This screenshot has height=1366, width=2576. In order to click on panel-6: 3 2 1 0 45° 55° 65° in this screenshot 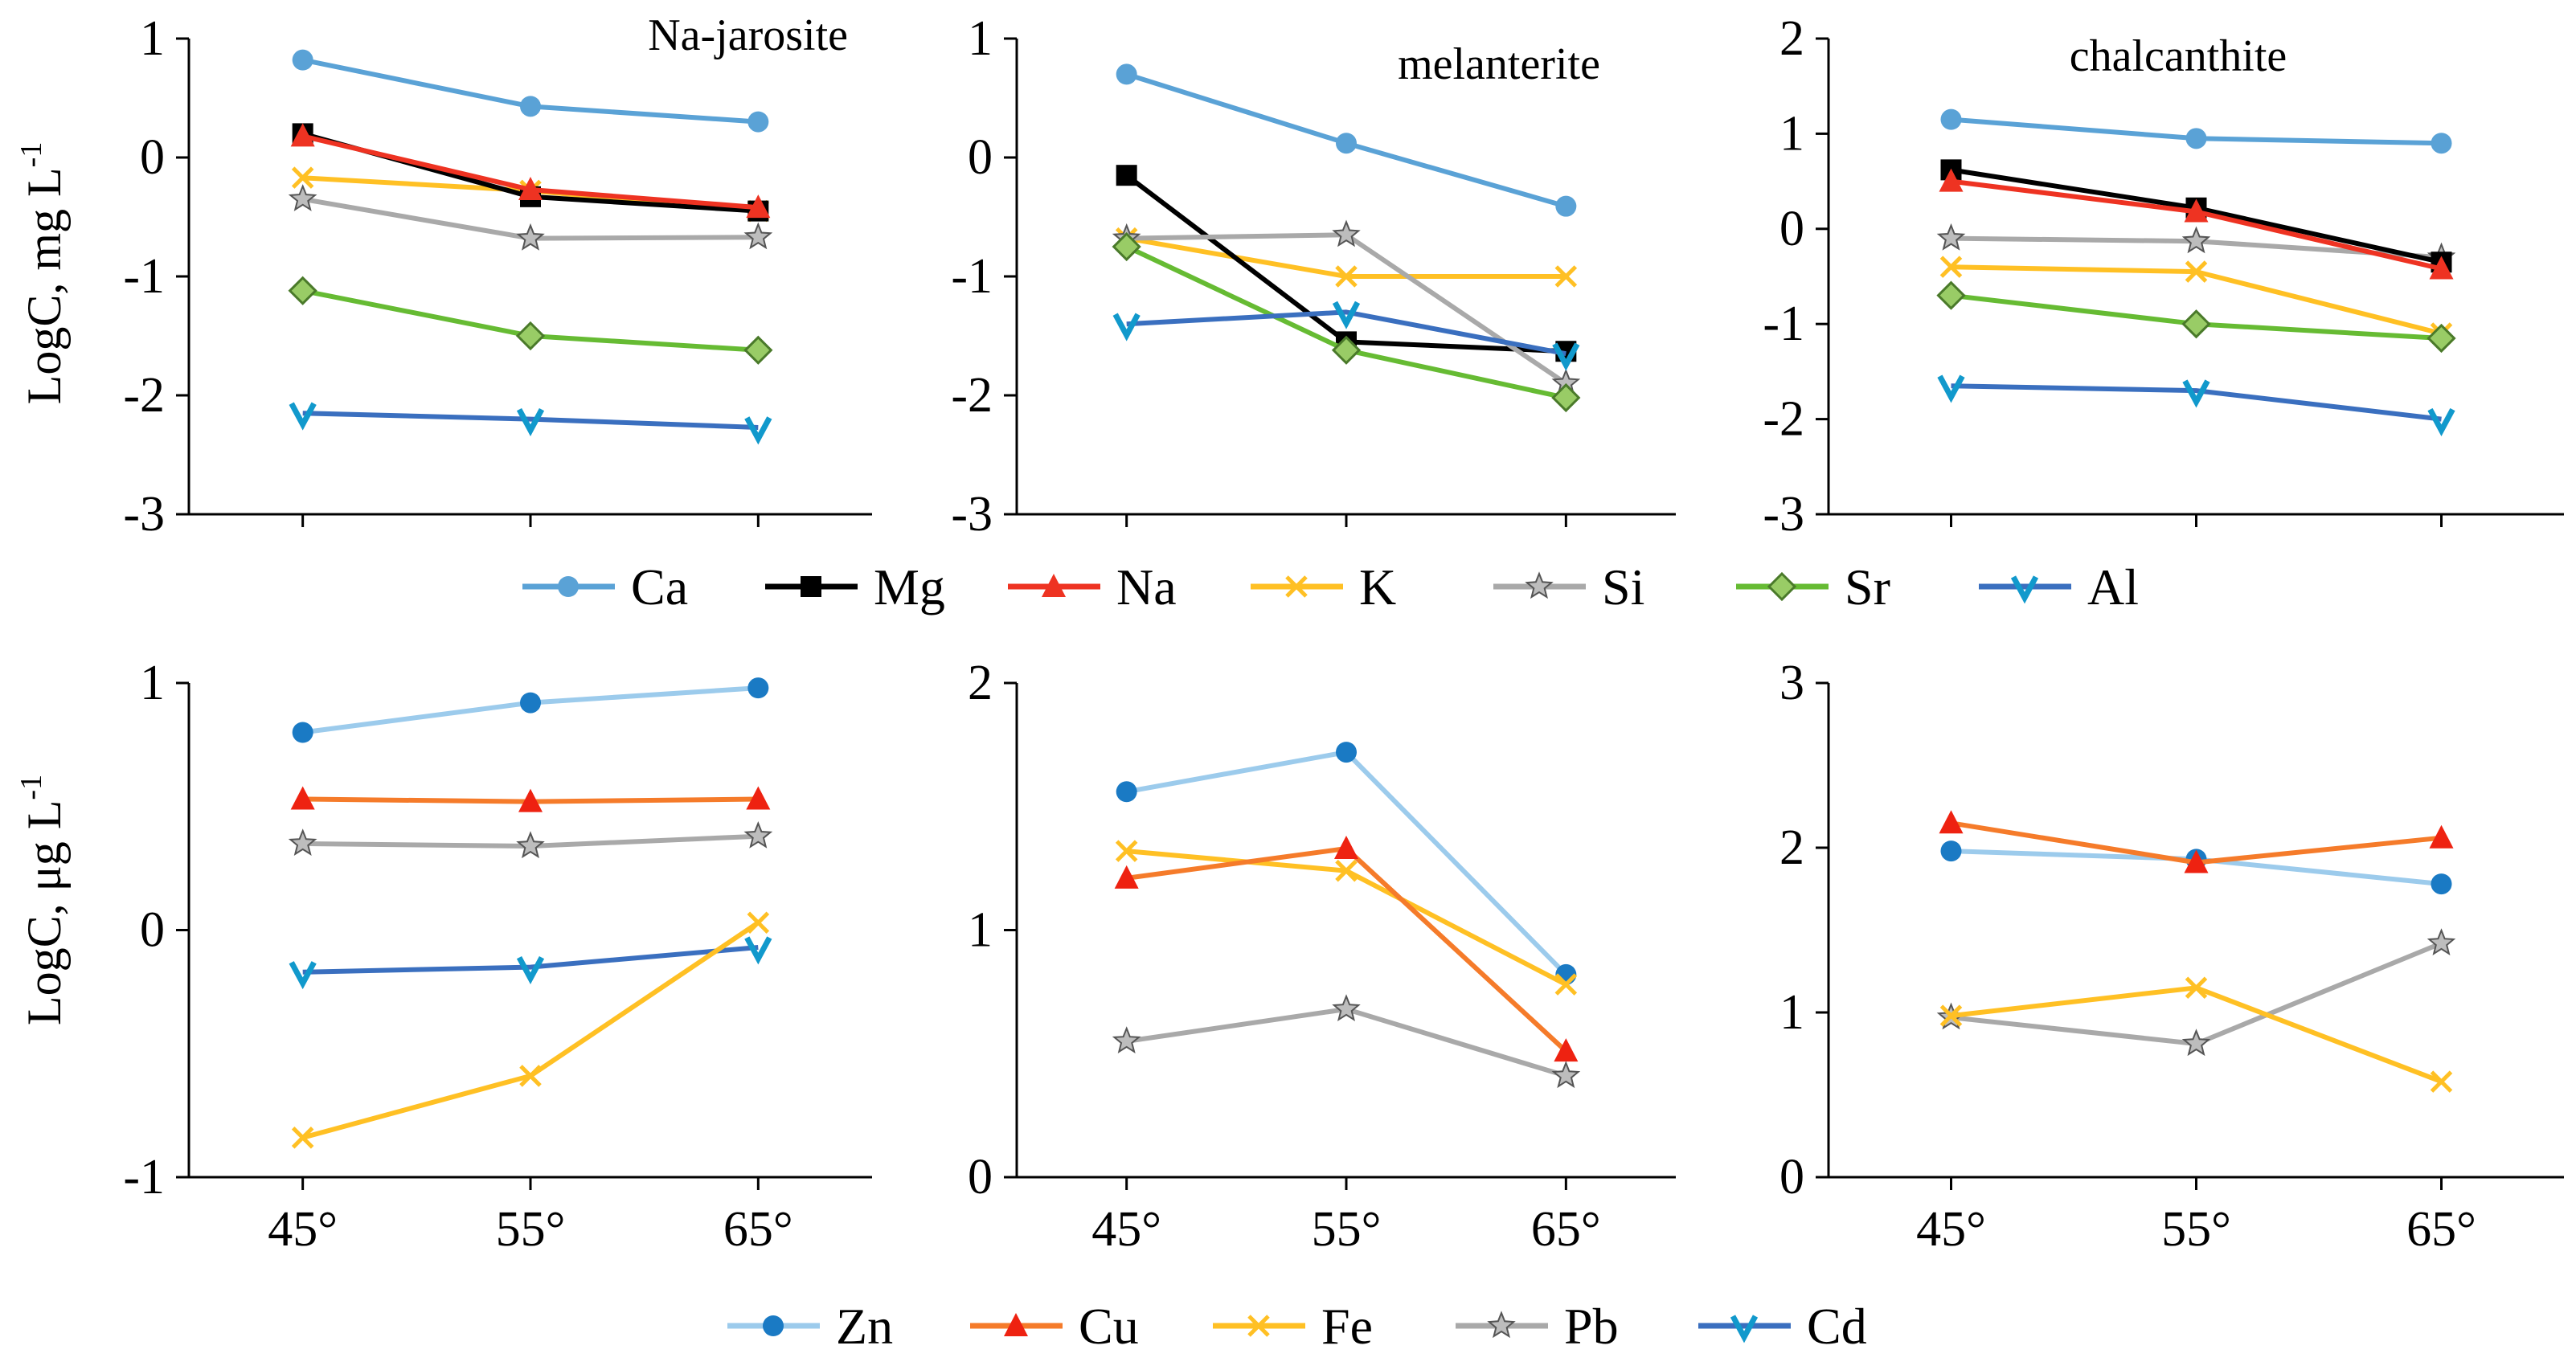, I will do `click(2171, 957)`.